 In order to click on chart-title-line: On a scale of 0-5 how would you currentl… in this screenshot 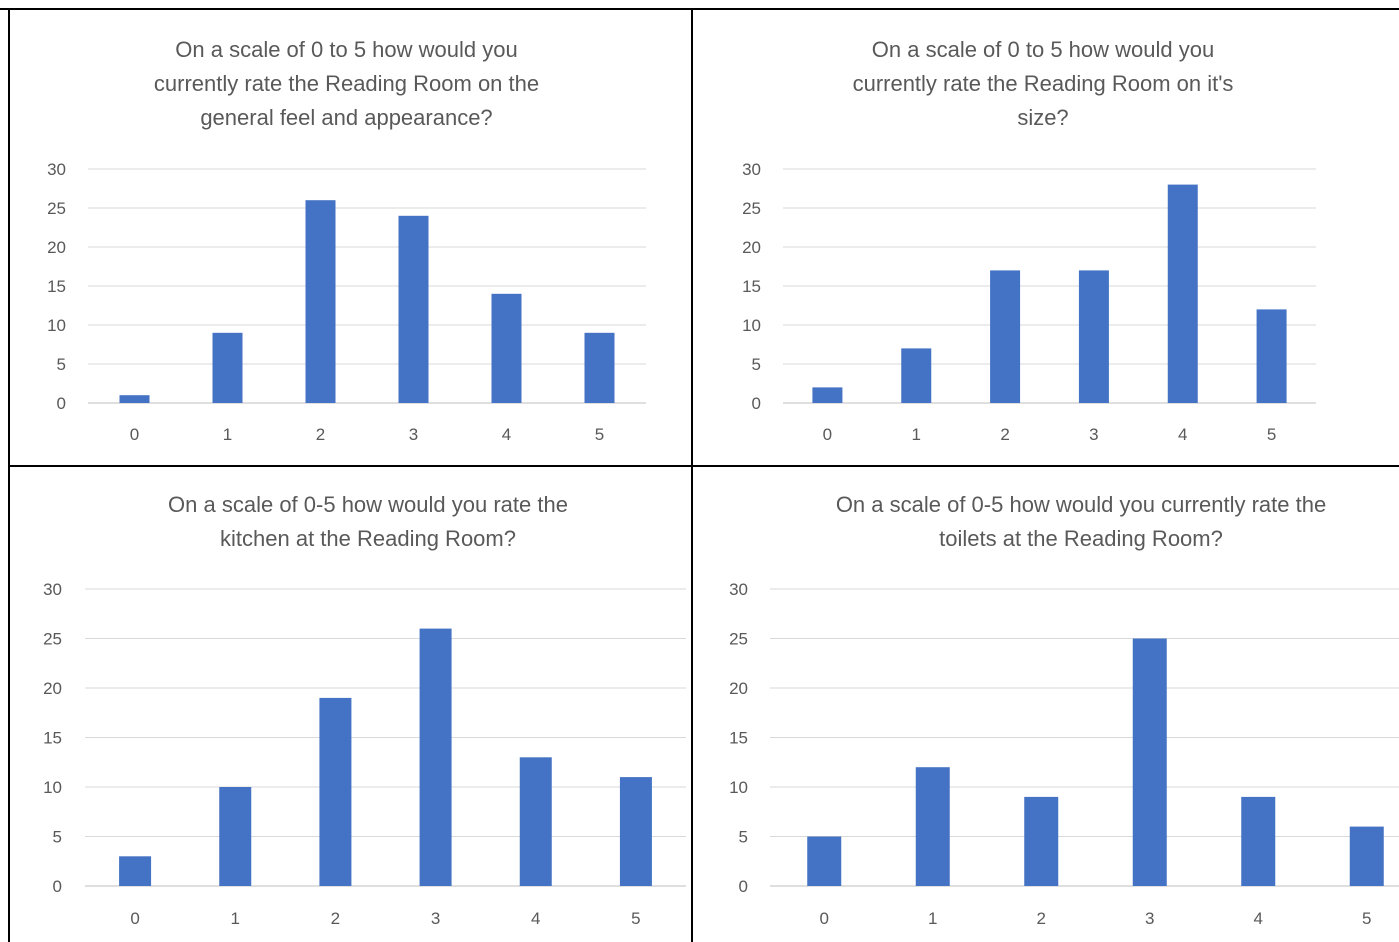, I will do `click(1081, 504)`.